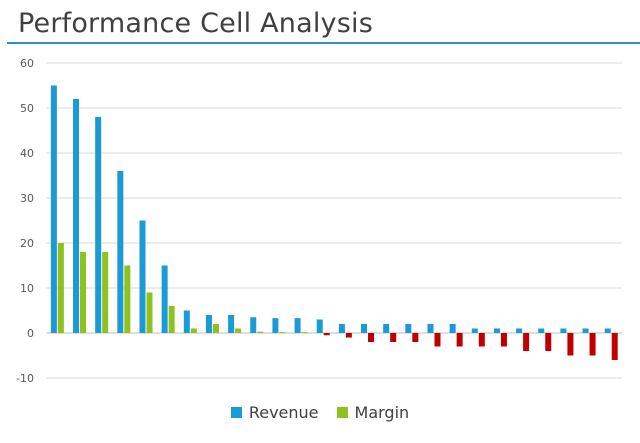  Describe the element at coordinates (27, 153) in the screenshot. I see `y-tick-label: 40` at that location.